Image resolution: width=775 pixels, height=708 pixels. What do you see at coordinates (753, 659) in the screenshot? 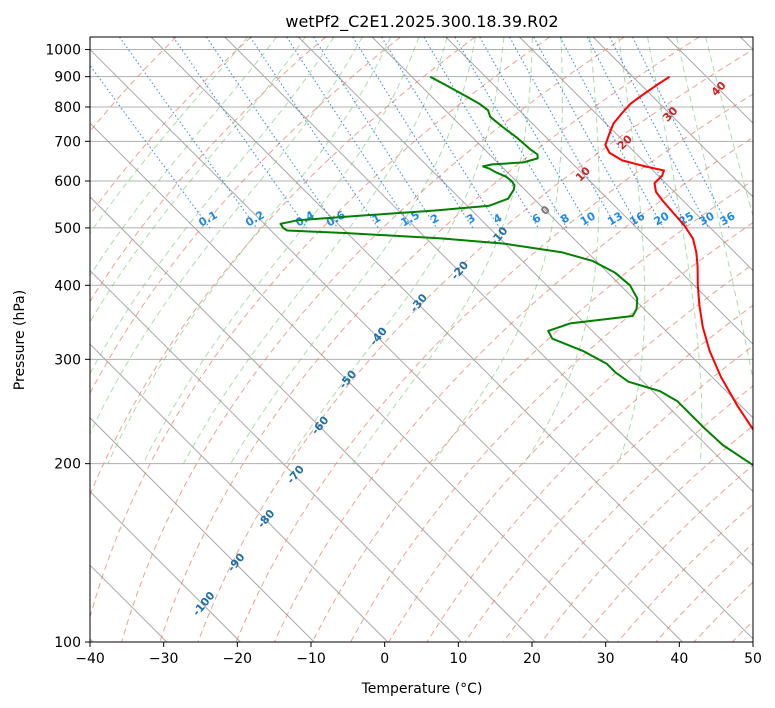
I see `x-tick-label: 50` at bounding box center [753, 659].